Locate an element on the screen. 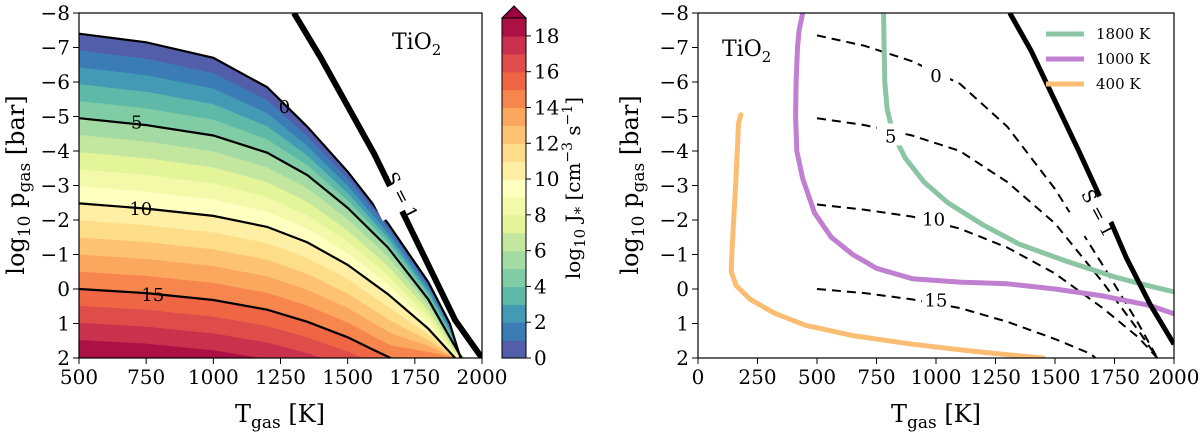 This screenshot has width=1200, height=432. right-x-ticks: 0 250 500 750 1000 1250 1500 1750 2000 is located at coordinates (946, 373).